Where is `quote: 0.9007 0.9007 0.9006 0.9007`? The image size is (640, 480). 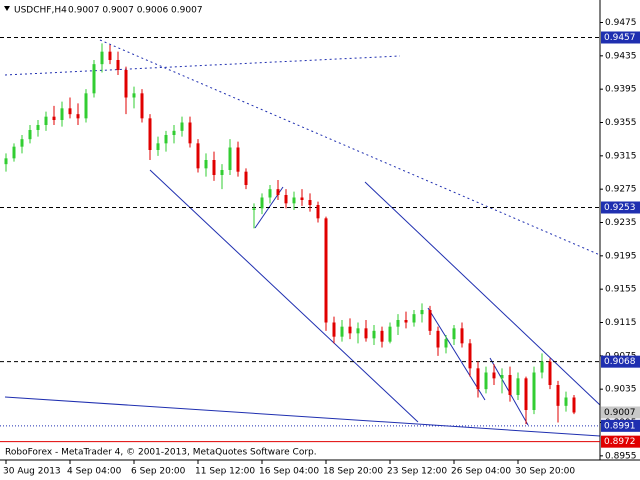
quote: 0.9007 0.9007 0.9006 0.9007 is located at coordinates (135, 11).